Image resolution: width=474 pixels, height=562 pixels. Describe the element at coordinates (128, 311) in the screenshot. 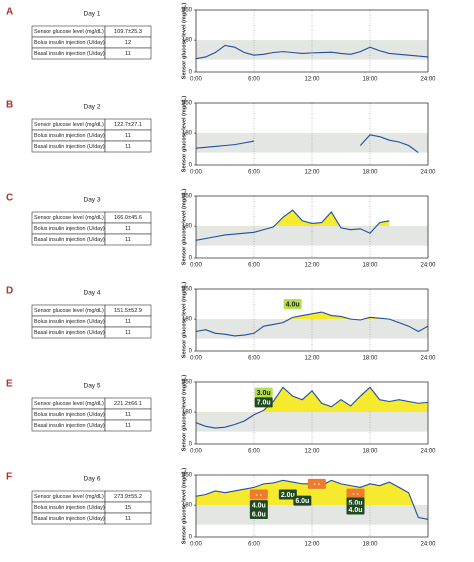

I see `table-value: 151.5±52.9` at that location.